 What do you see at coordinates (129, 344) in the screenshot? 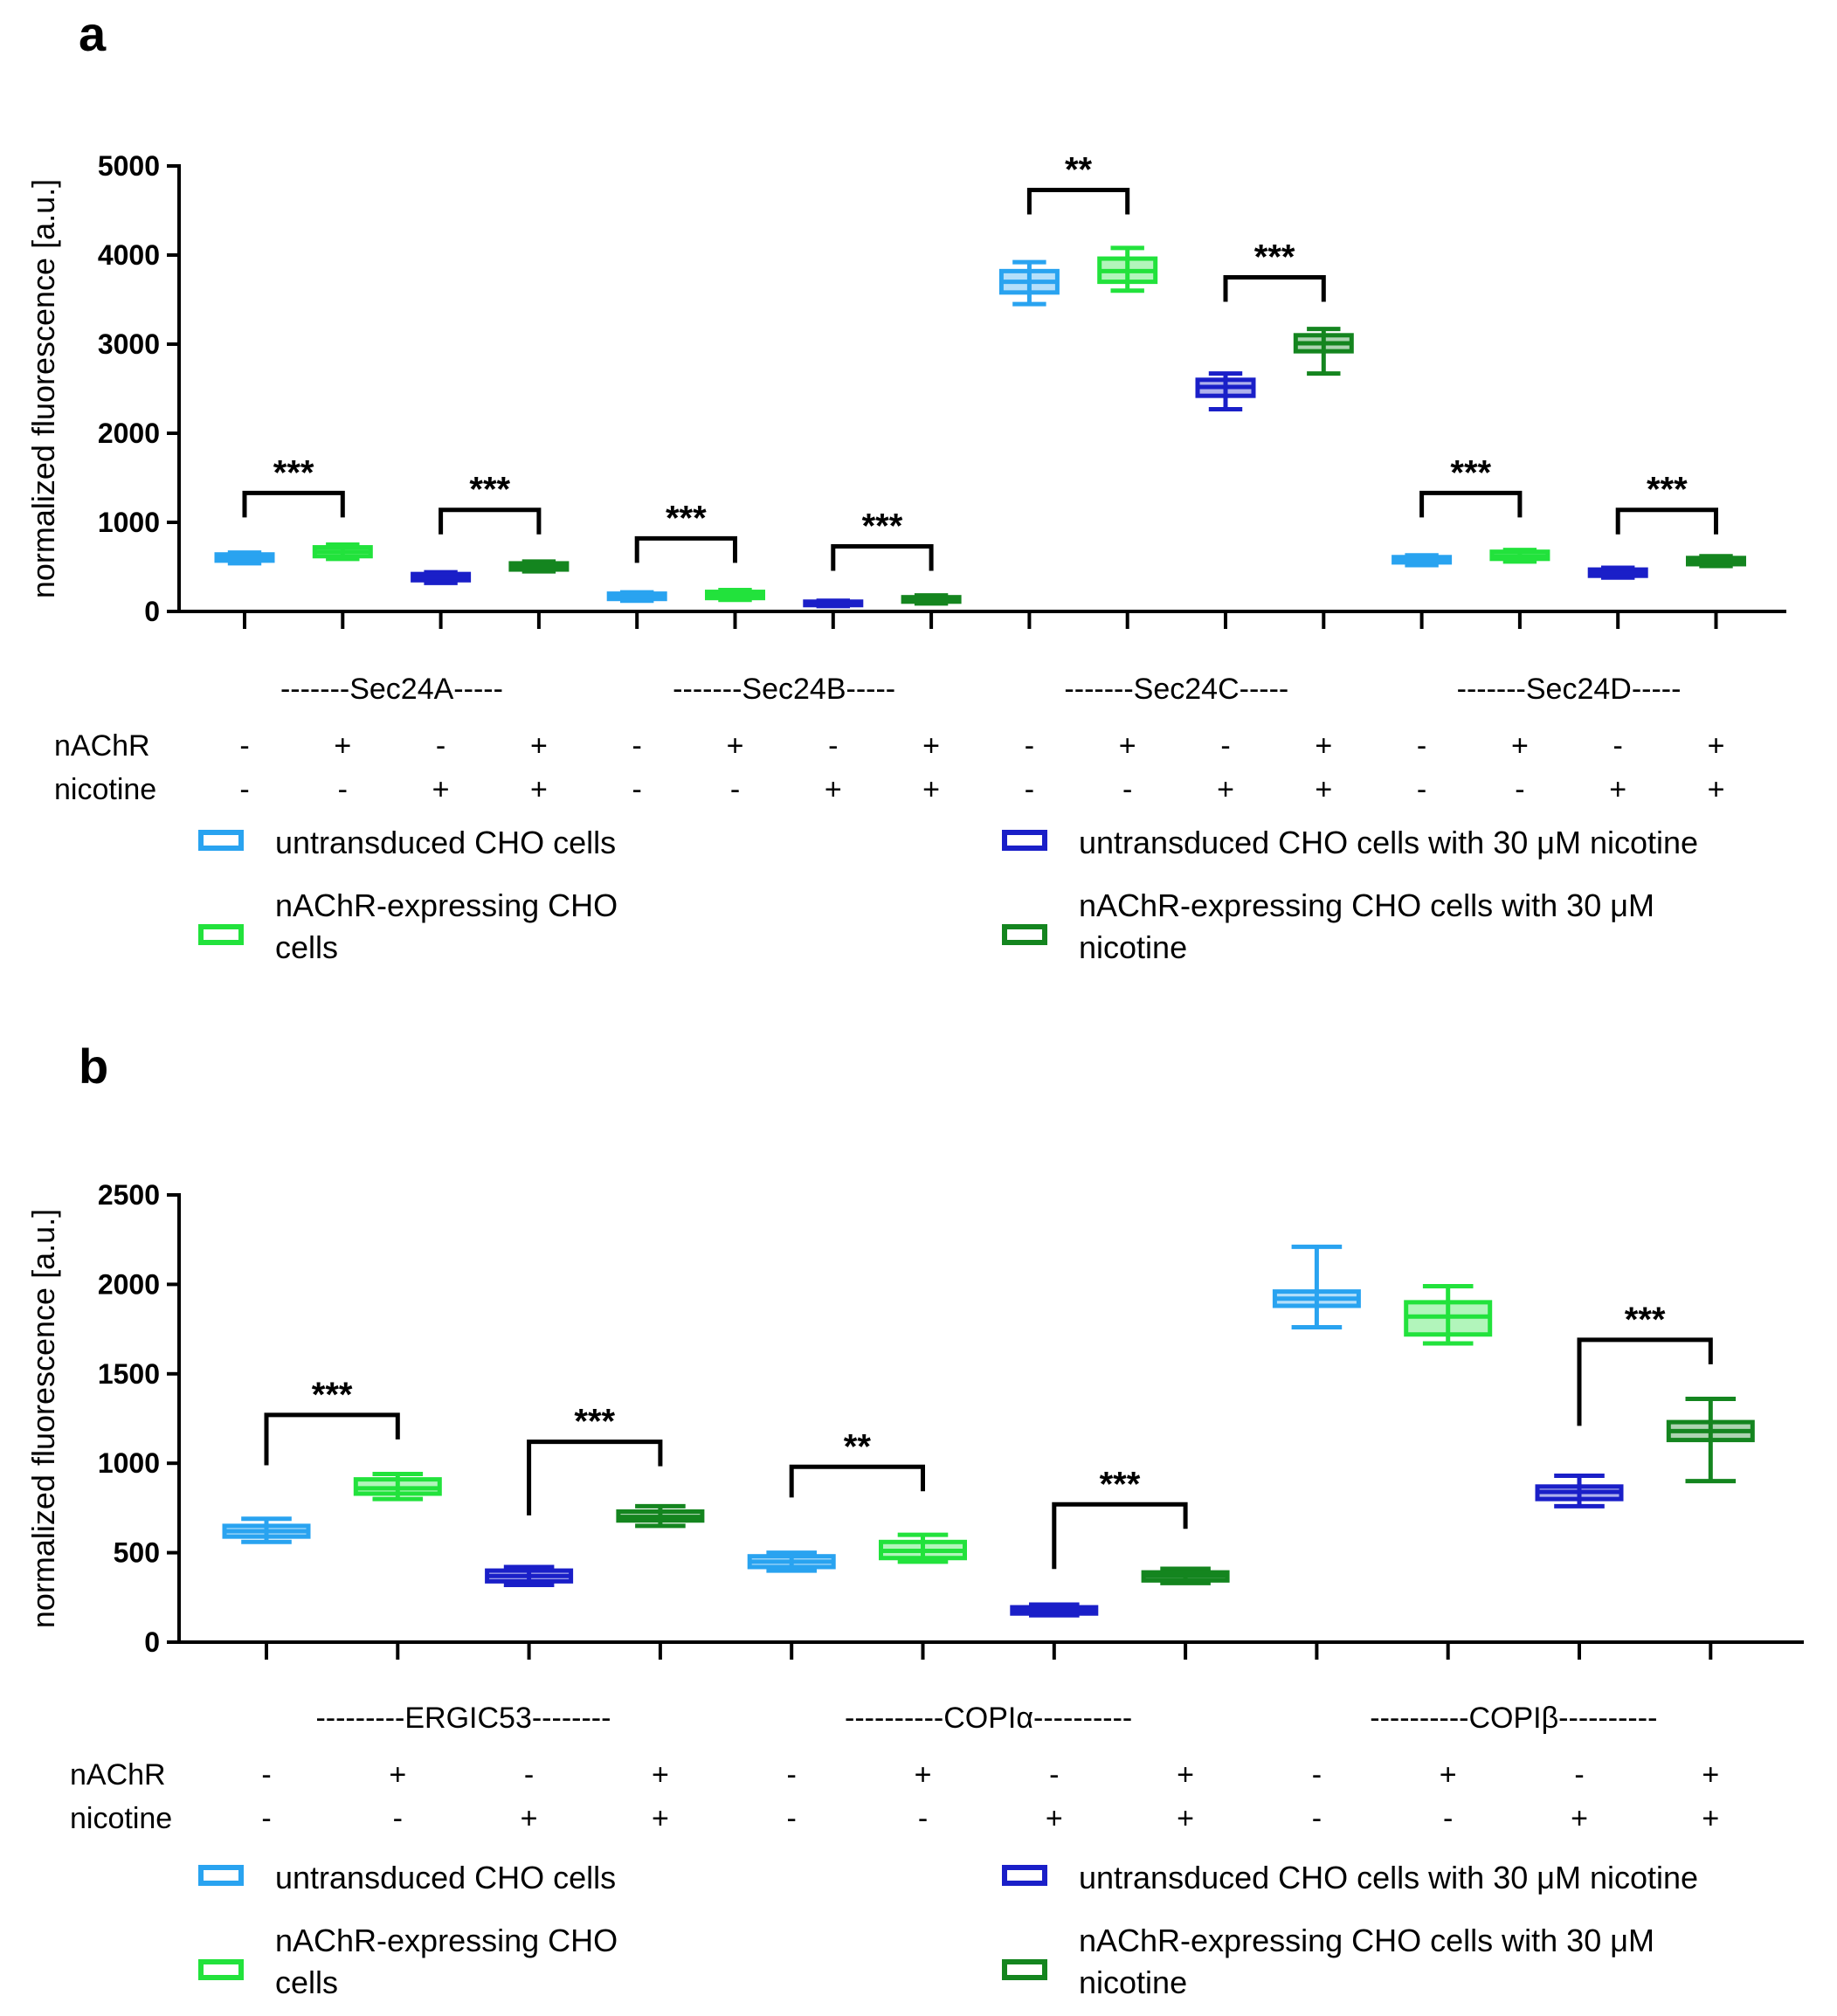
I see `y-tick-label: 3000` at bounding box center [129, 344].